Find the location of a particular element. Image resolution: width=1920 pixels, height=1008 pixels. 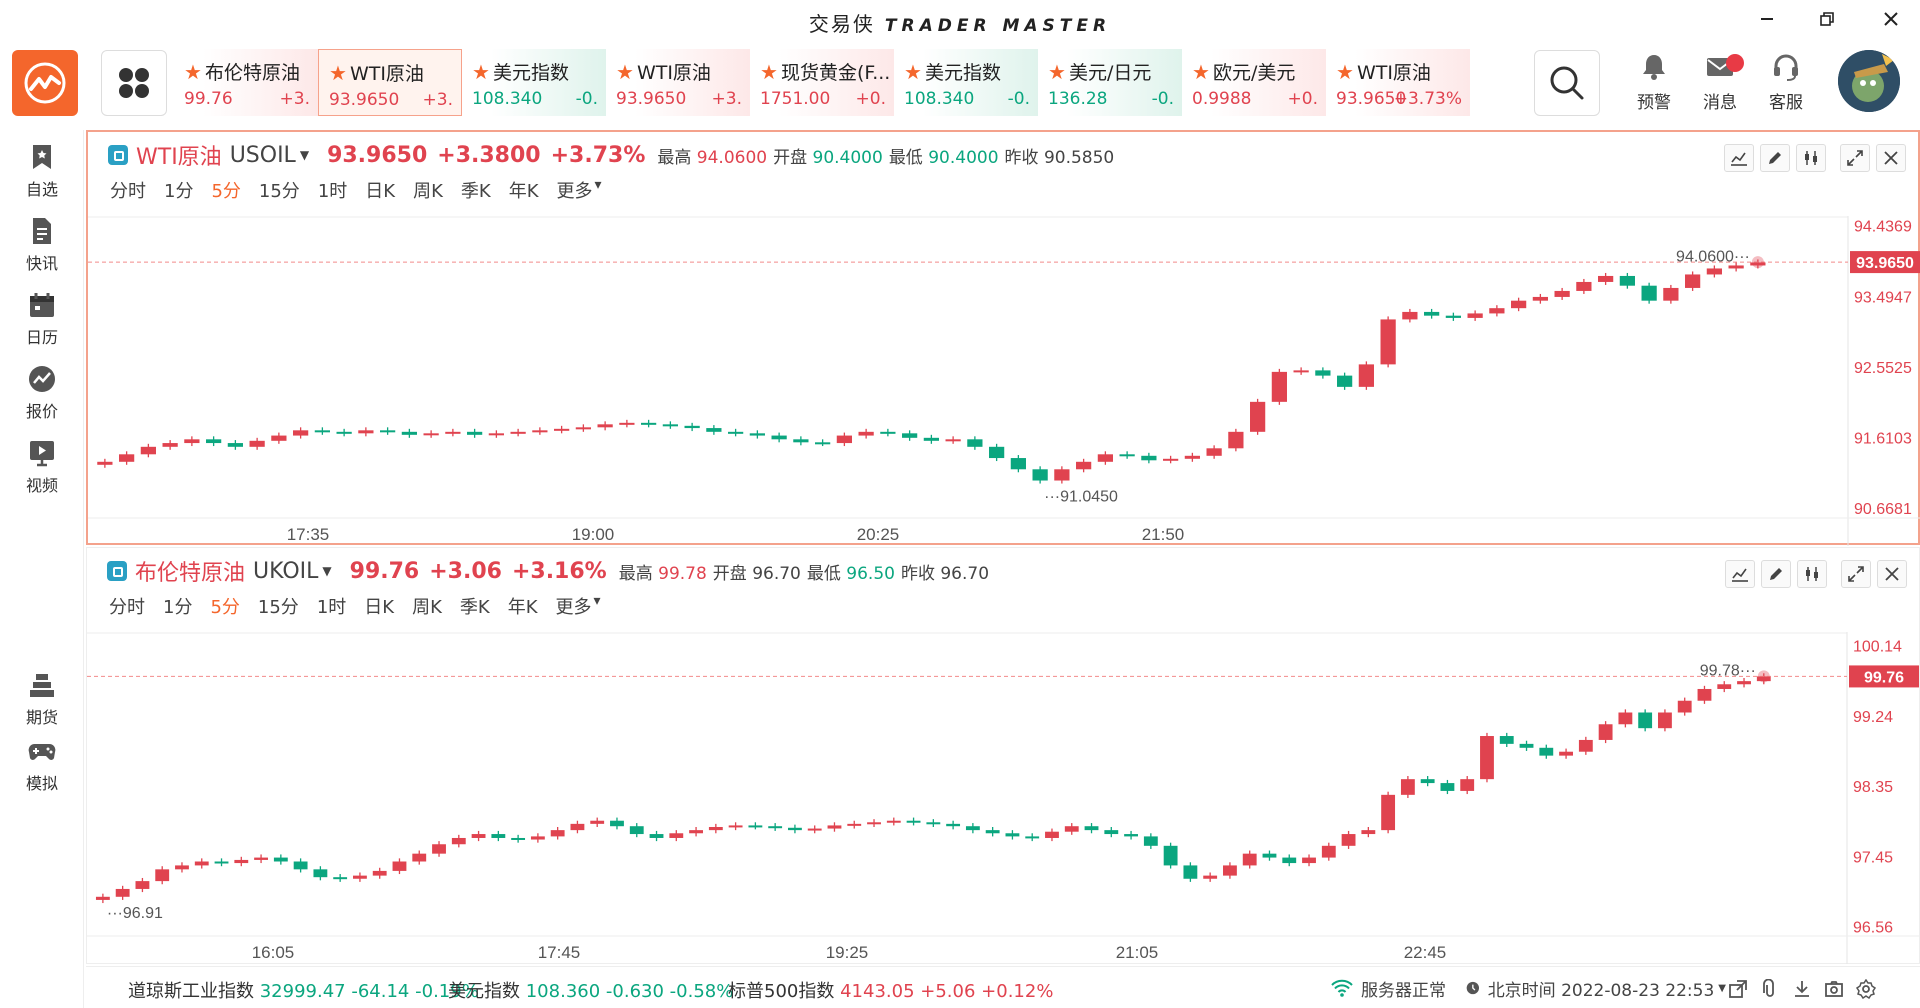

sidebar-item-4: 视频 is located at coordinates (42, 467).